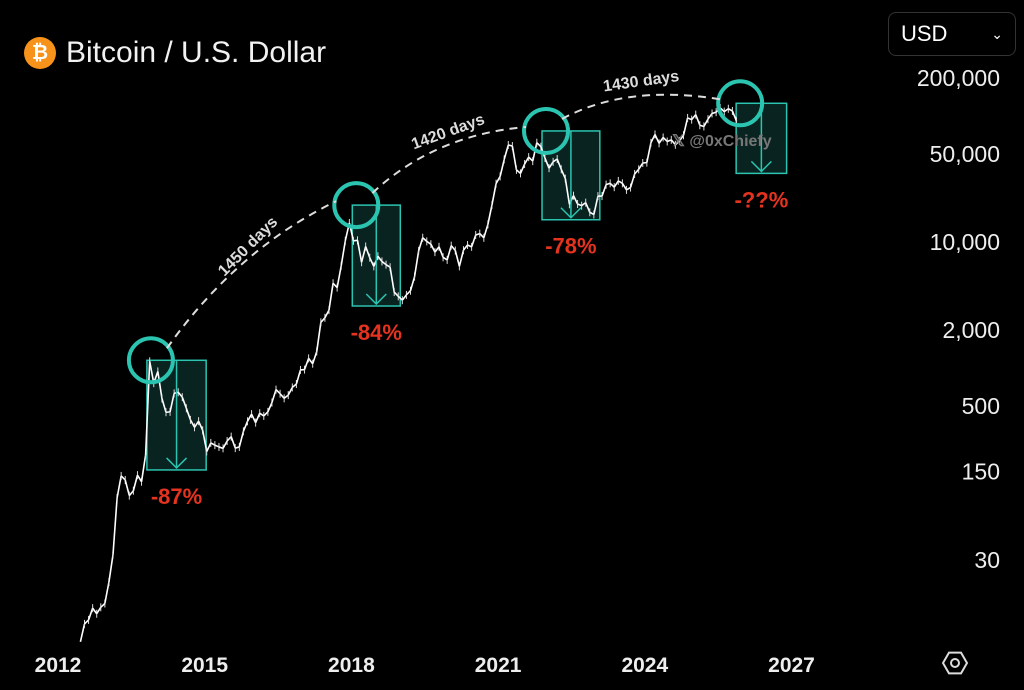 The width and height of the screenshot is (1024, 690). Describe the element at coordinates (791, 665) in the screenshot. I see `x-tick-label: 2027` at that location.